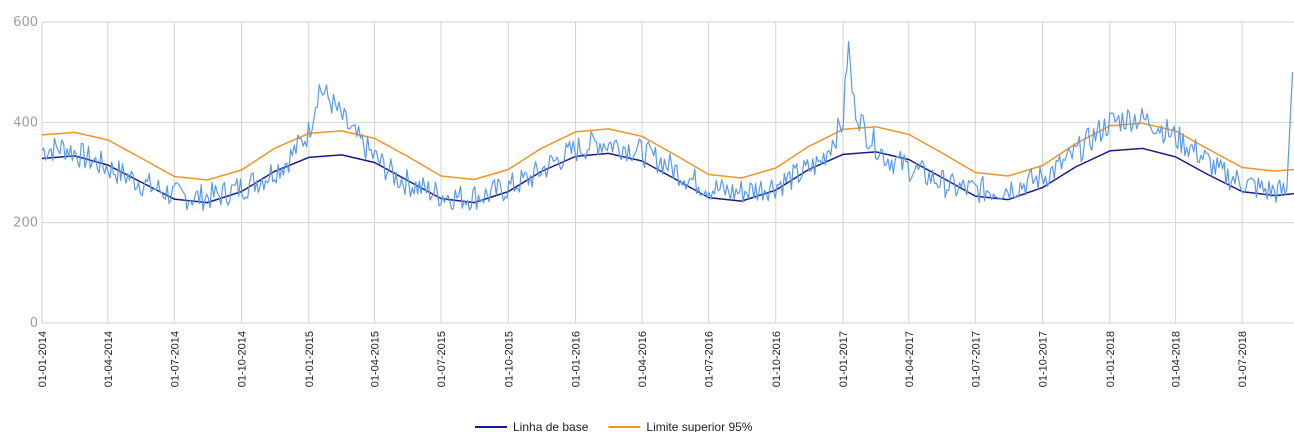  What do you see at coordinates (710, 359) in the screenshot?
I see `x-tick-label: 01-07-2016` at bounding box center [710, 359].